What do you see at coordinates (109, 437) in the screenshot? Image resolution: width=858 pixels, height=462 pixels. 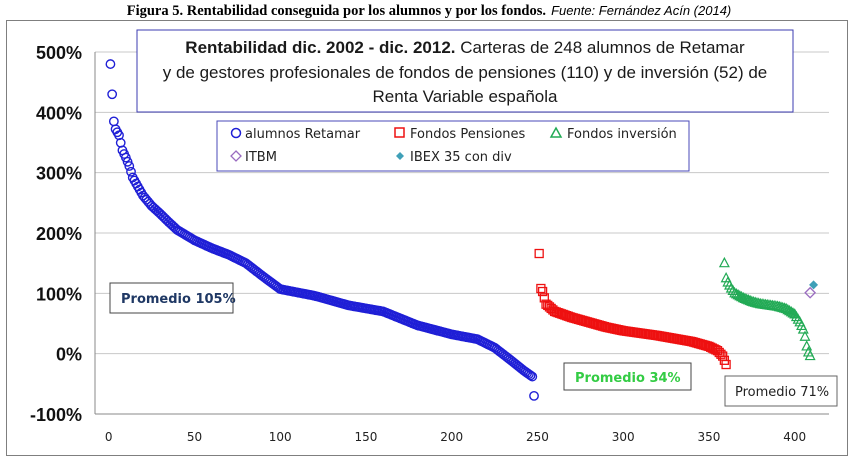 I see `x-tick-label: 0` at bounding box center [109, 437].